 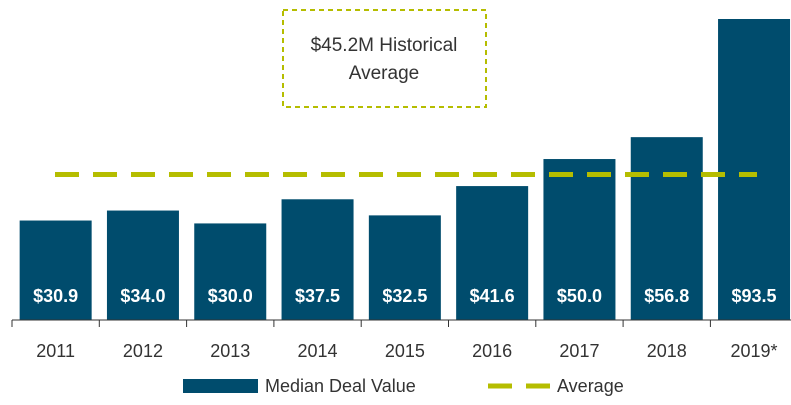 What do you see at coordinates (579, 351) in the screenshot?
I see `x-tick-label: 2017` at bounding box center [579, 351].